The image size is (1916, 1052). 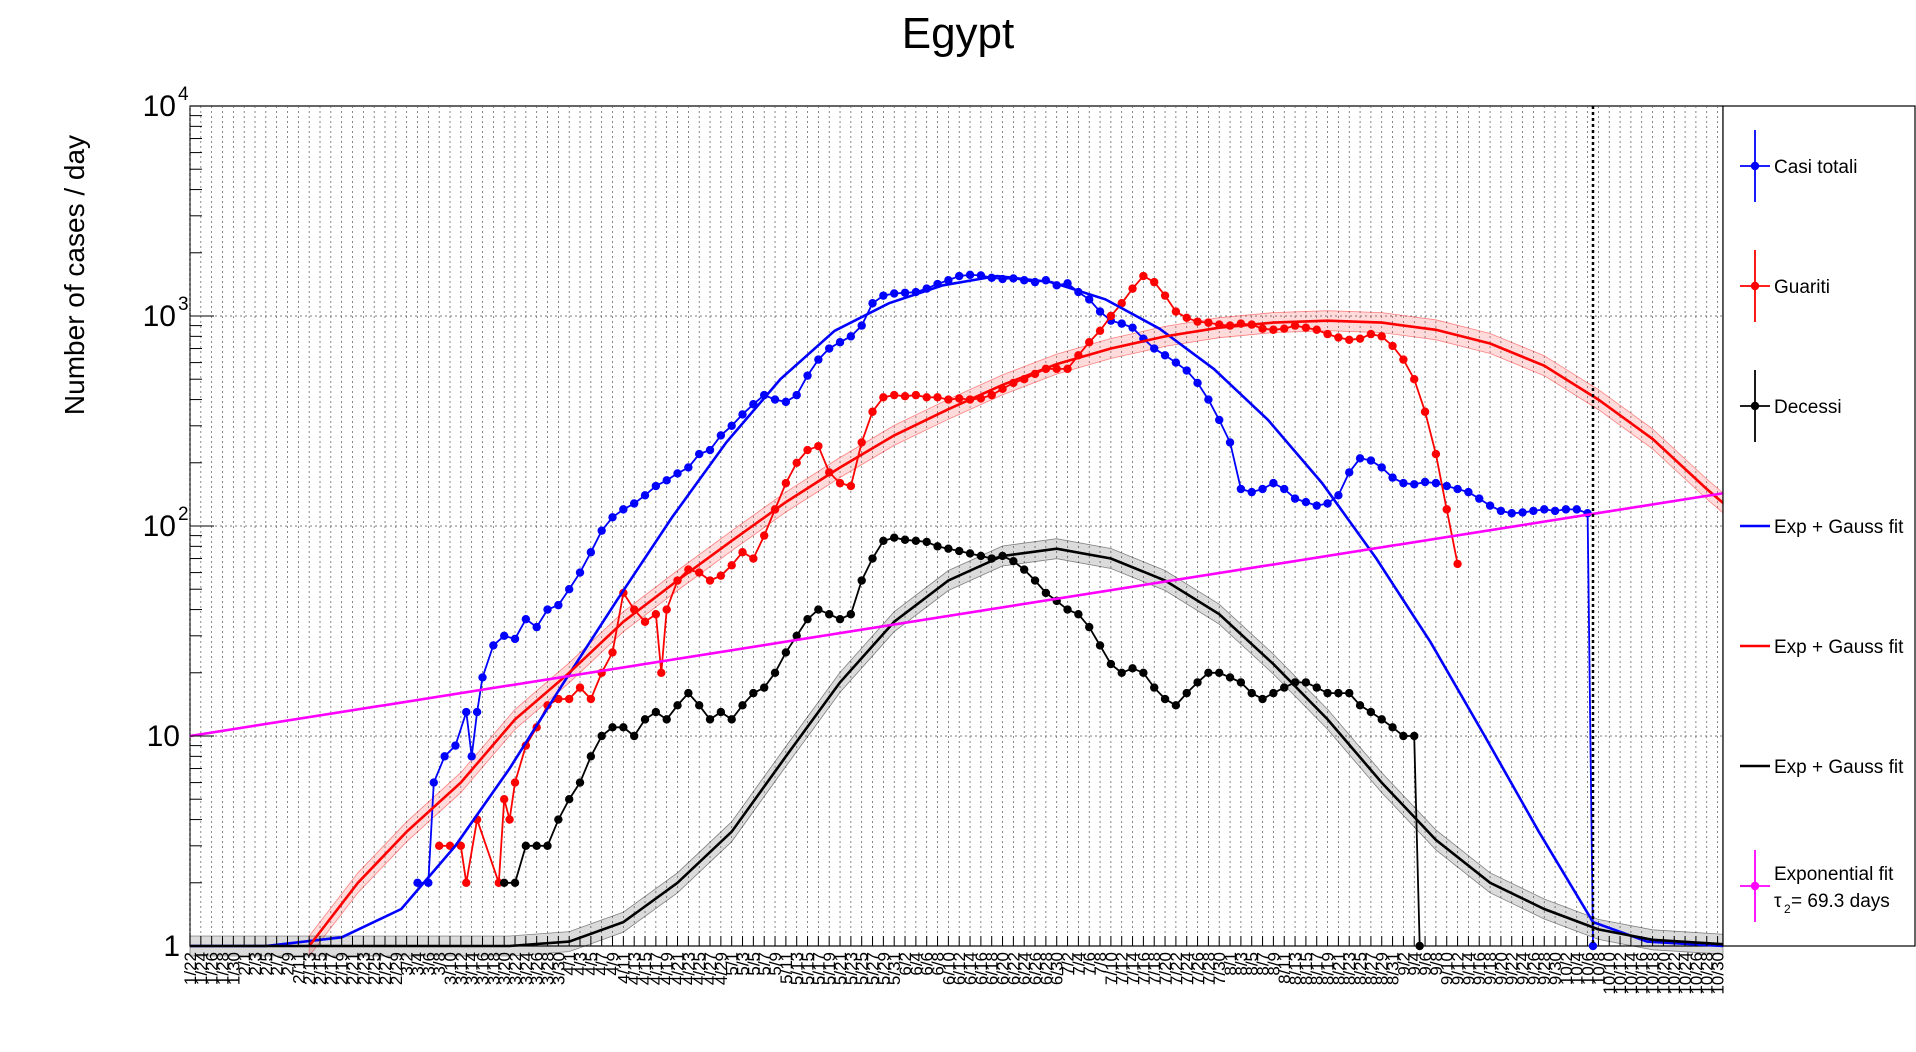 I want to click on legend-marker-dot, so click(x=1755, y=406).